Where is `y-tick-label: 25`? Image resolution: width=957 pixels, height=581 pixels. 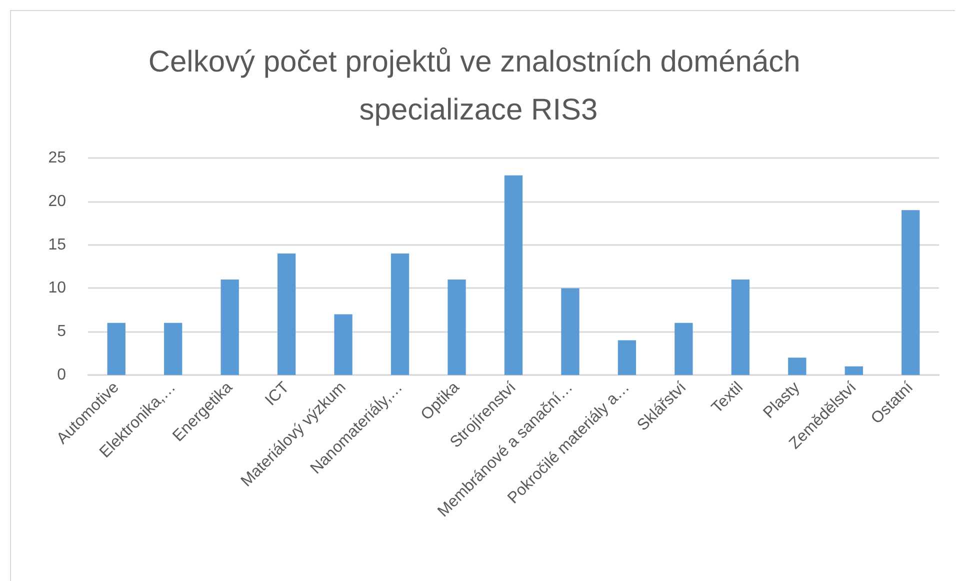
y-tick-label: 25 is located at coordinates (57, 158).